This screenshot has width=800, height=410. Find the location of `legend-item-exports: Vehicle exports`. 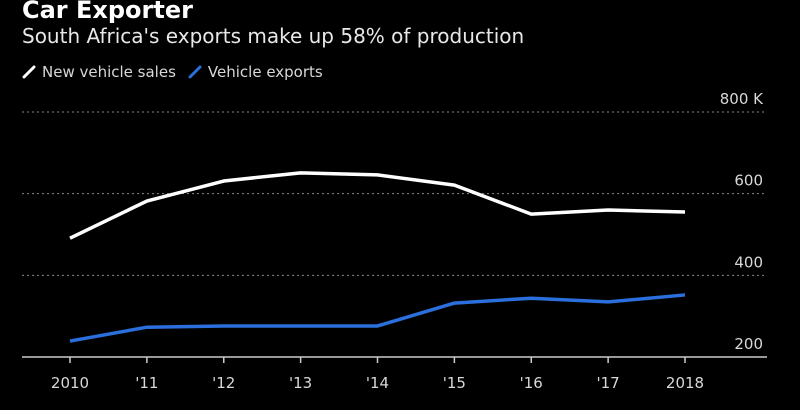

legend-item-exports: Vehicle exports is located at coordinates (255, 72).